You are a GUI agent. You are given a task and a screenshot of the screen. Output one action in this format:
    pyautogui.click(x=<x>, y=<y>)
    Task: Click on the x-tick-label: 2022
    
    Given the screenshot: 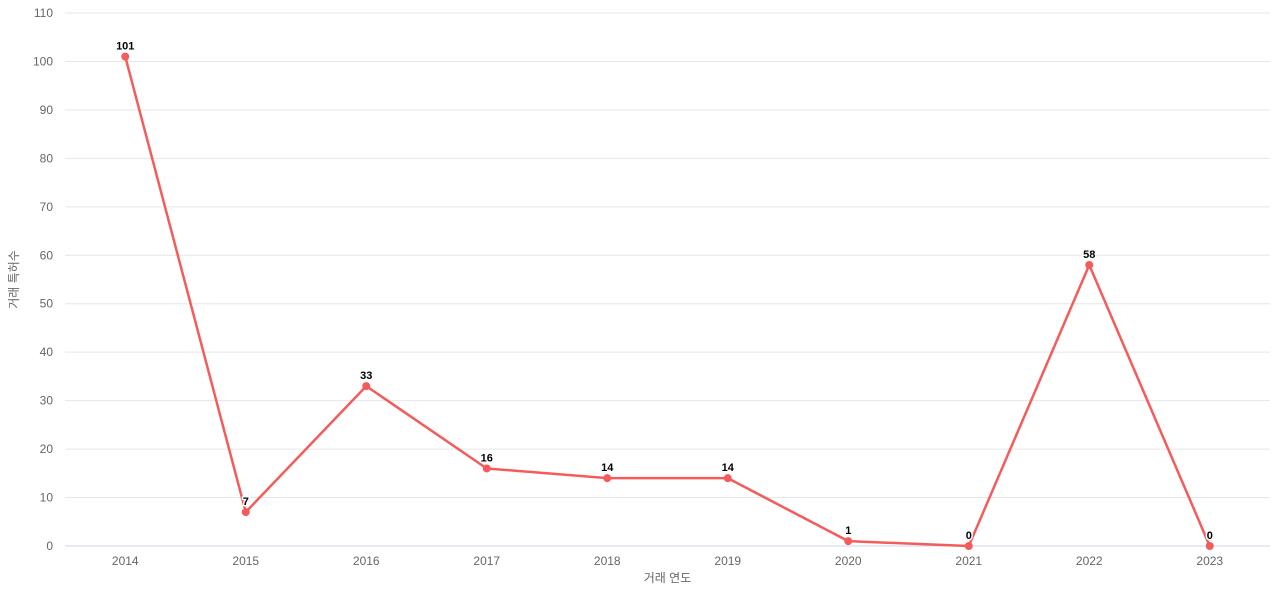 What is the action you would take?
    pyautogui.click(x=1089, y=561)
    